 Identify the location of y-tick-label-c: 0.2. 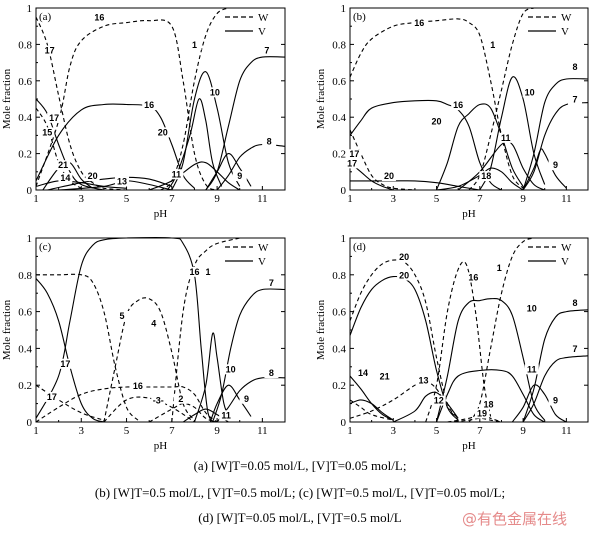
(25, 386).